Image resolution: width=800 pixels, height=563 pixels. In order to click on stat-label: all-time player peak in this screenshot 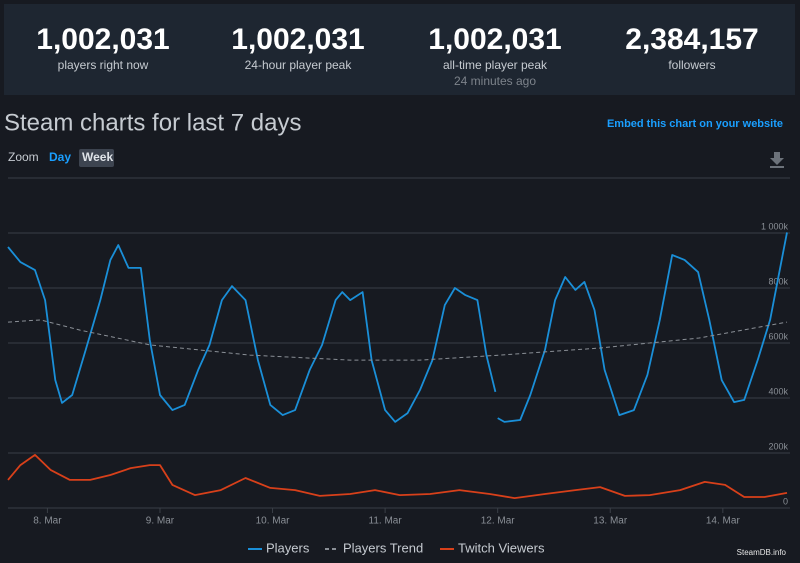, I will do `click(495, 65)`.